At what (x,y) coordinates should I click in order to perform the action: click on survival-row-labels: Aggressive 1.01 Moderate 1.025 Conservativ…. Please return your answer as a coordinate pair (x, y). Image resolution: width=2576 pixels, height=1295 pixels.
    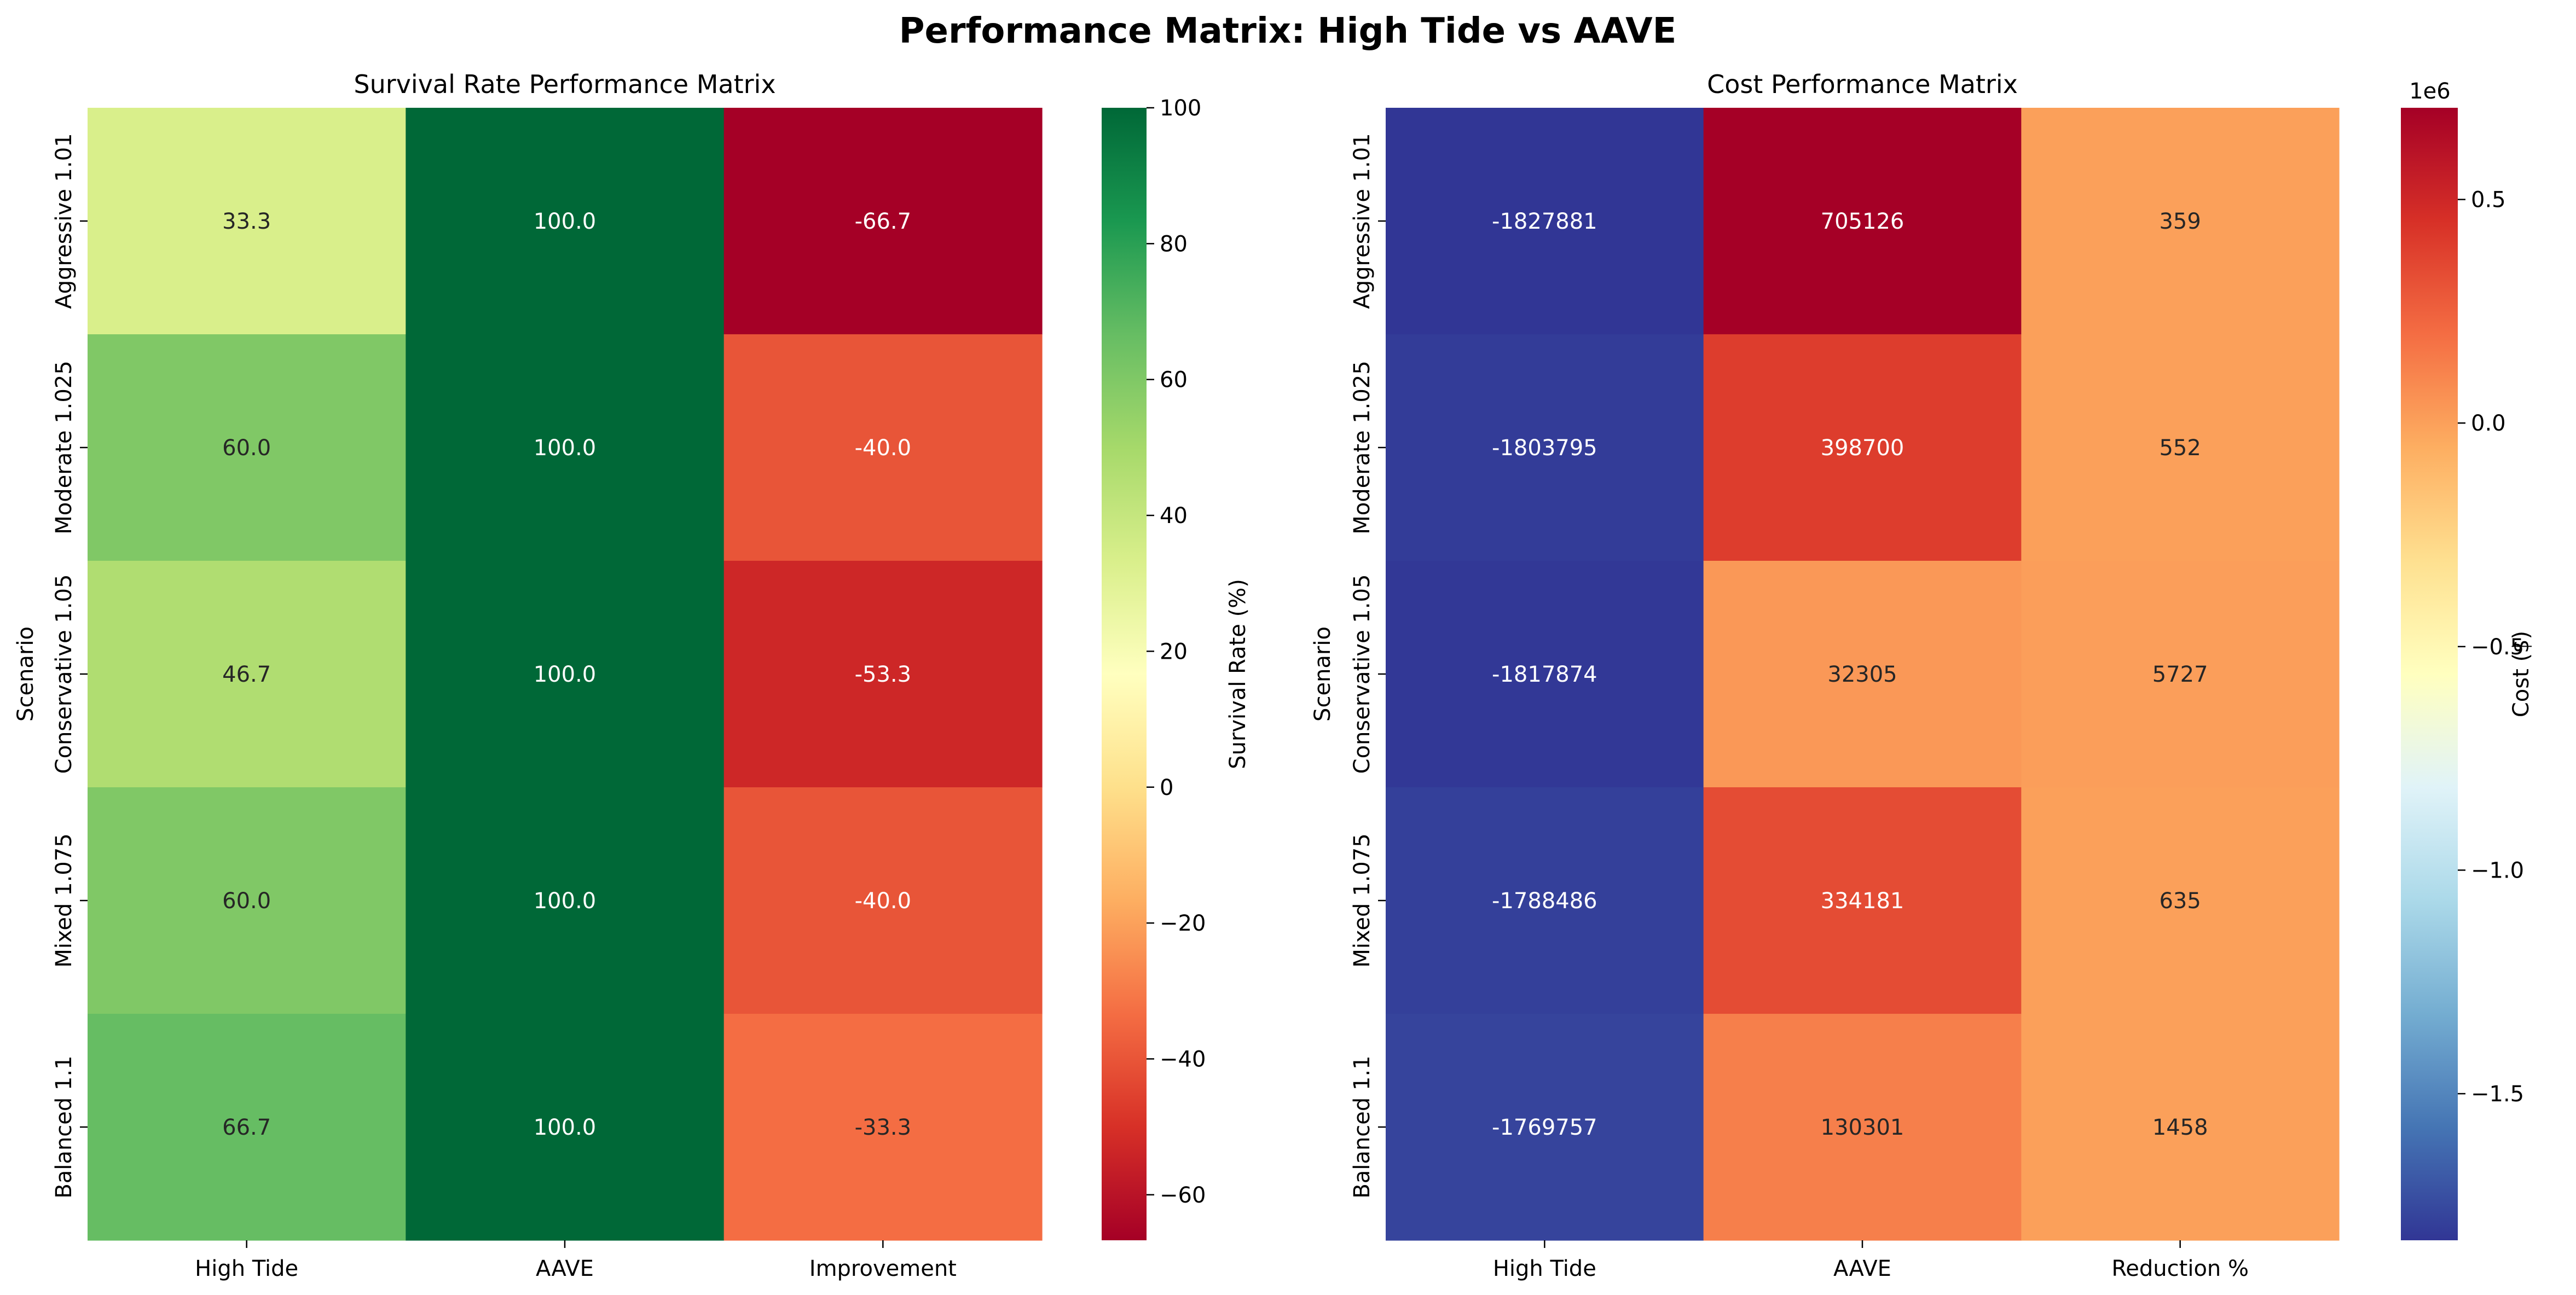
    Looking at the image, I should click on (69, 666).